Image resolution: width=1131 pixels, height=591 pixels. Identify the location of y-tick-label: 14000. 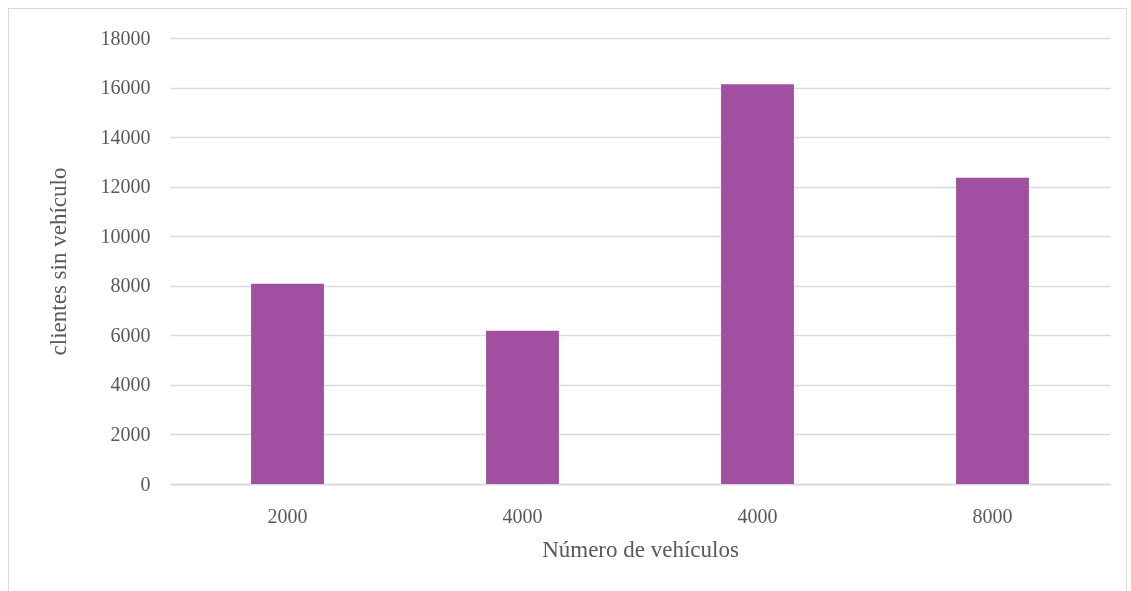
(125, 136).